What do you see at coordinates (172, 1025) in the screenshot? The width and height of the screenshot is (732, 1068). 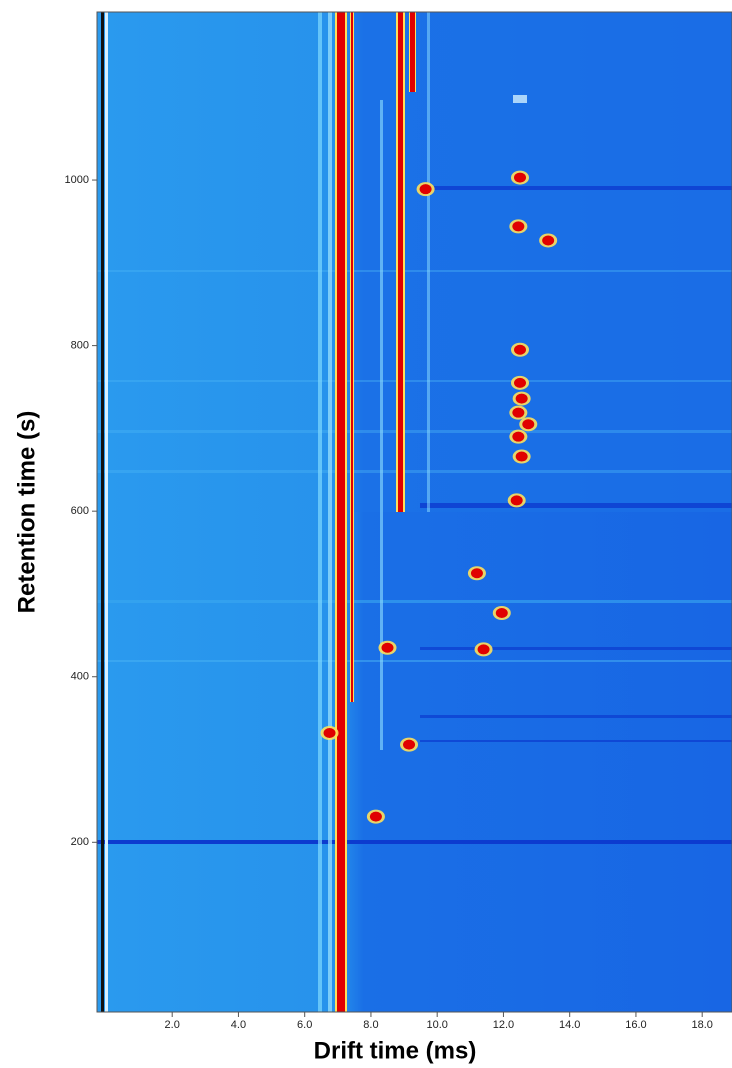 I see `x-tick-label: 2.0` at bounding box center [172, 1025].